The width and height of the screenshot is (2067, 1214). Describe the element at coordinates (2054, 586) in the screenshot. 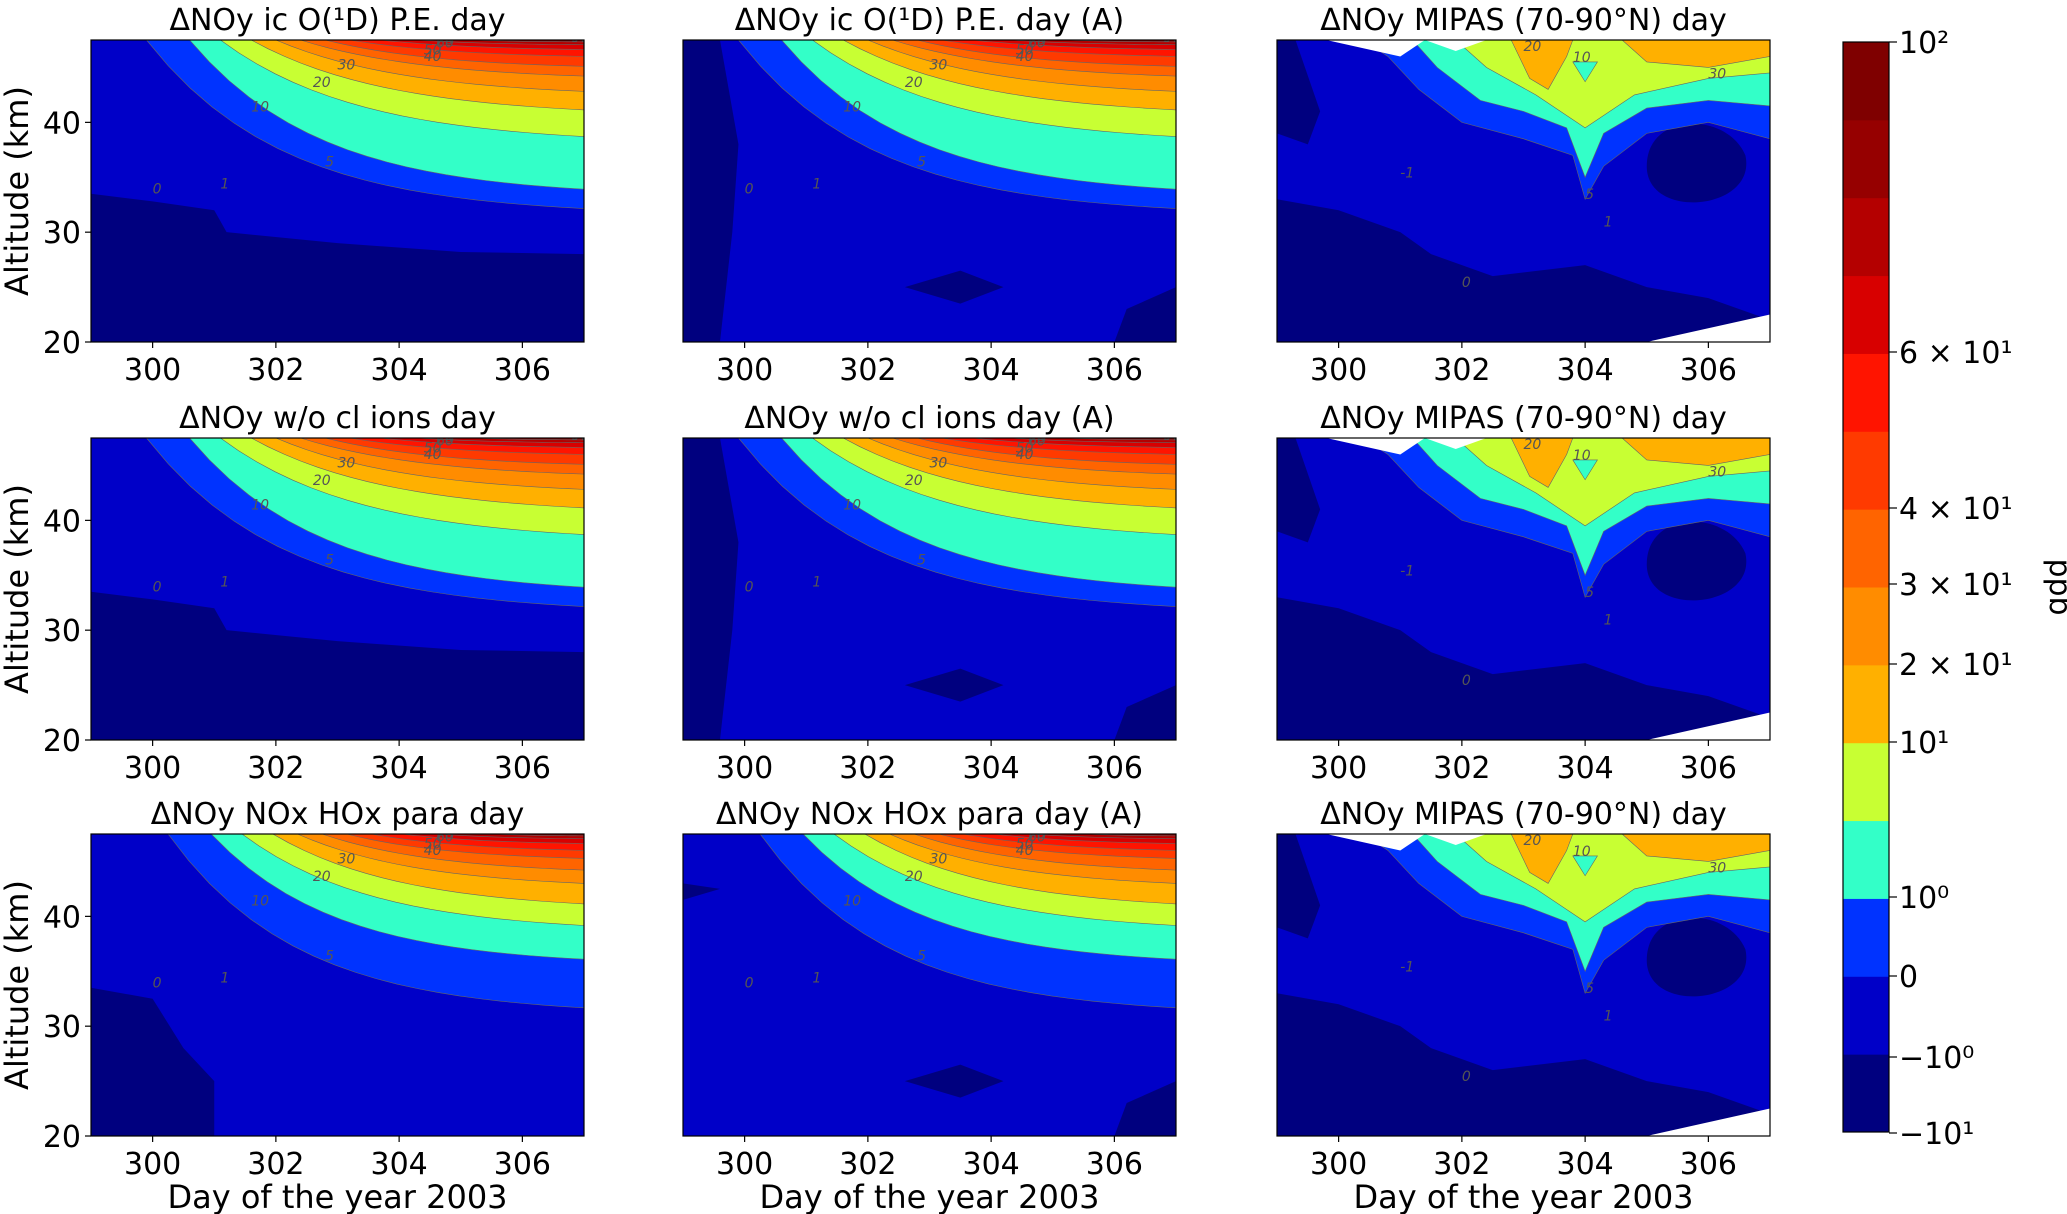

I see `colorbar-unit-label: ppb` at that location.